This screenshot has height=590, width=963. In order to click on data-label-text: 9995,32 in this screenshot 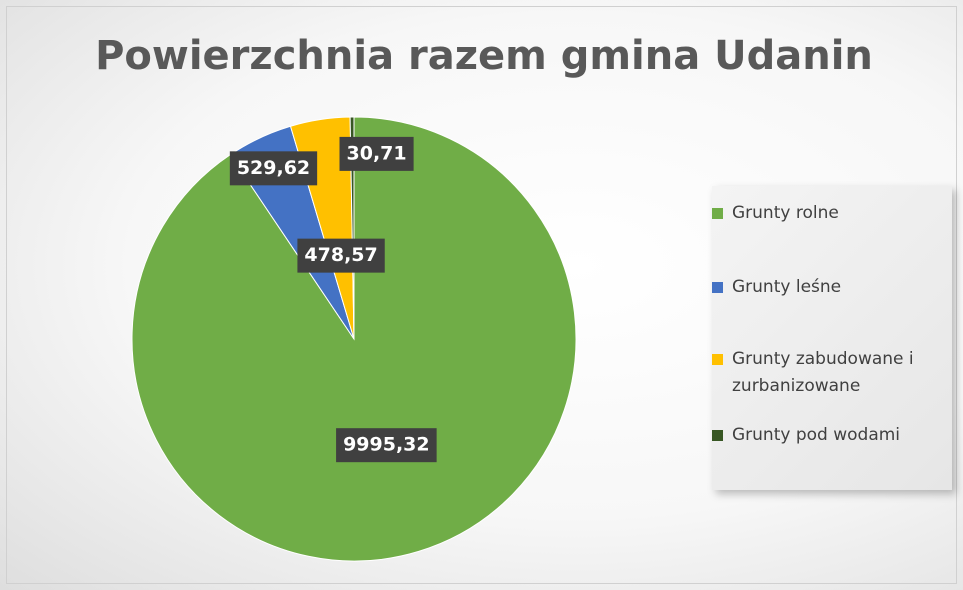, I will do `click(386, 445)`.